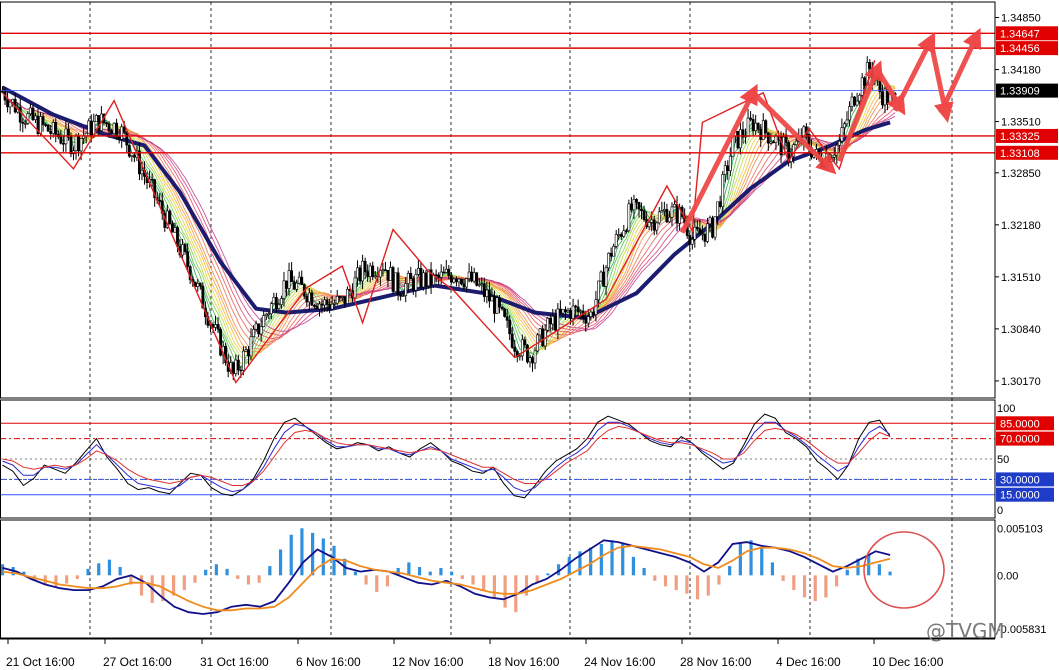  What do you see at coordinates (1025, 438) in the screenshot?
I see `osc-level-tag` at bounding box center [1025, 438].